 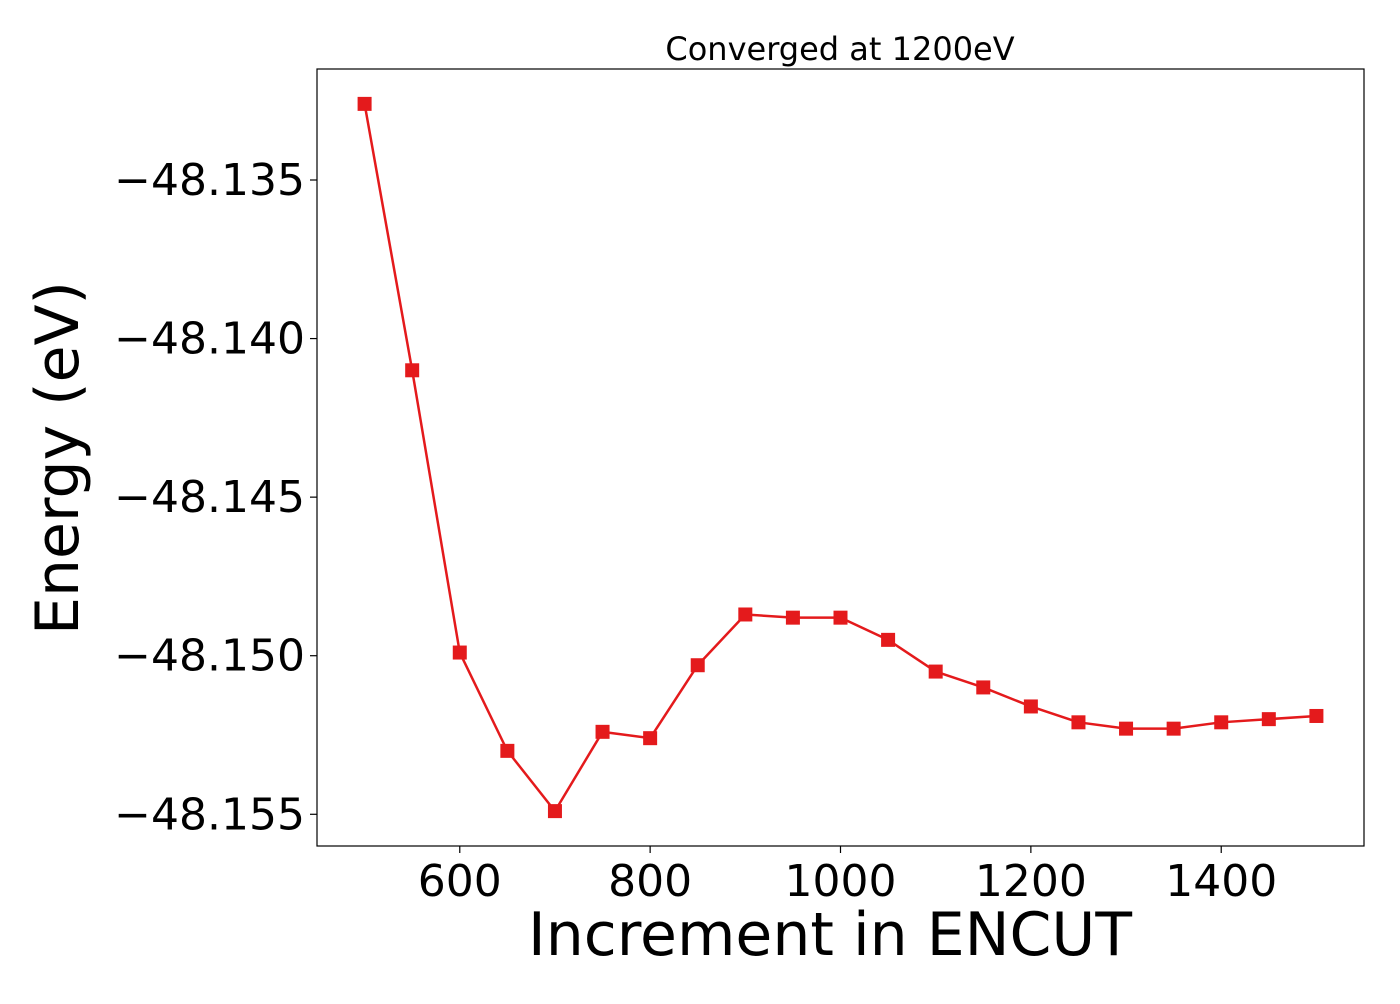 I want to click on x-tick-label: 1400, so click(x=1221, y=881).